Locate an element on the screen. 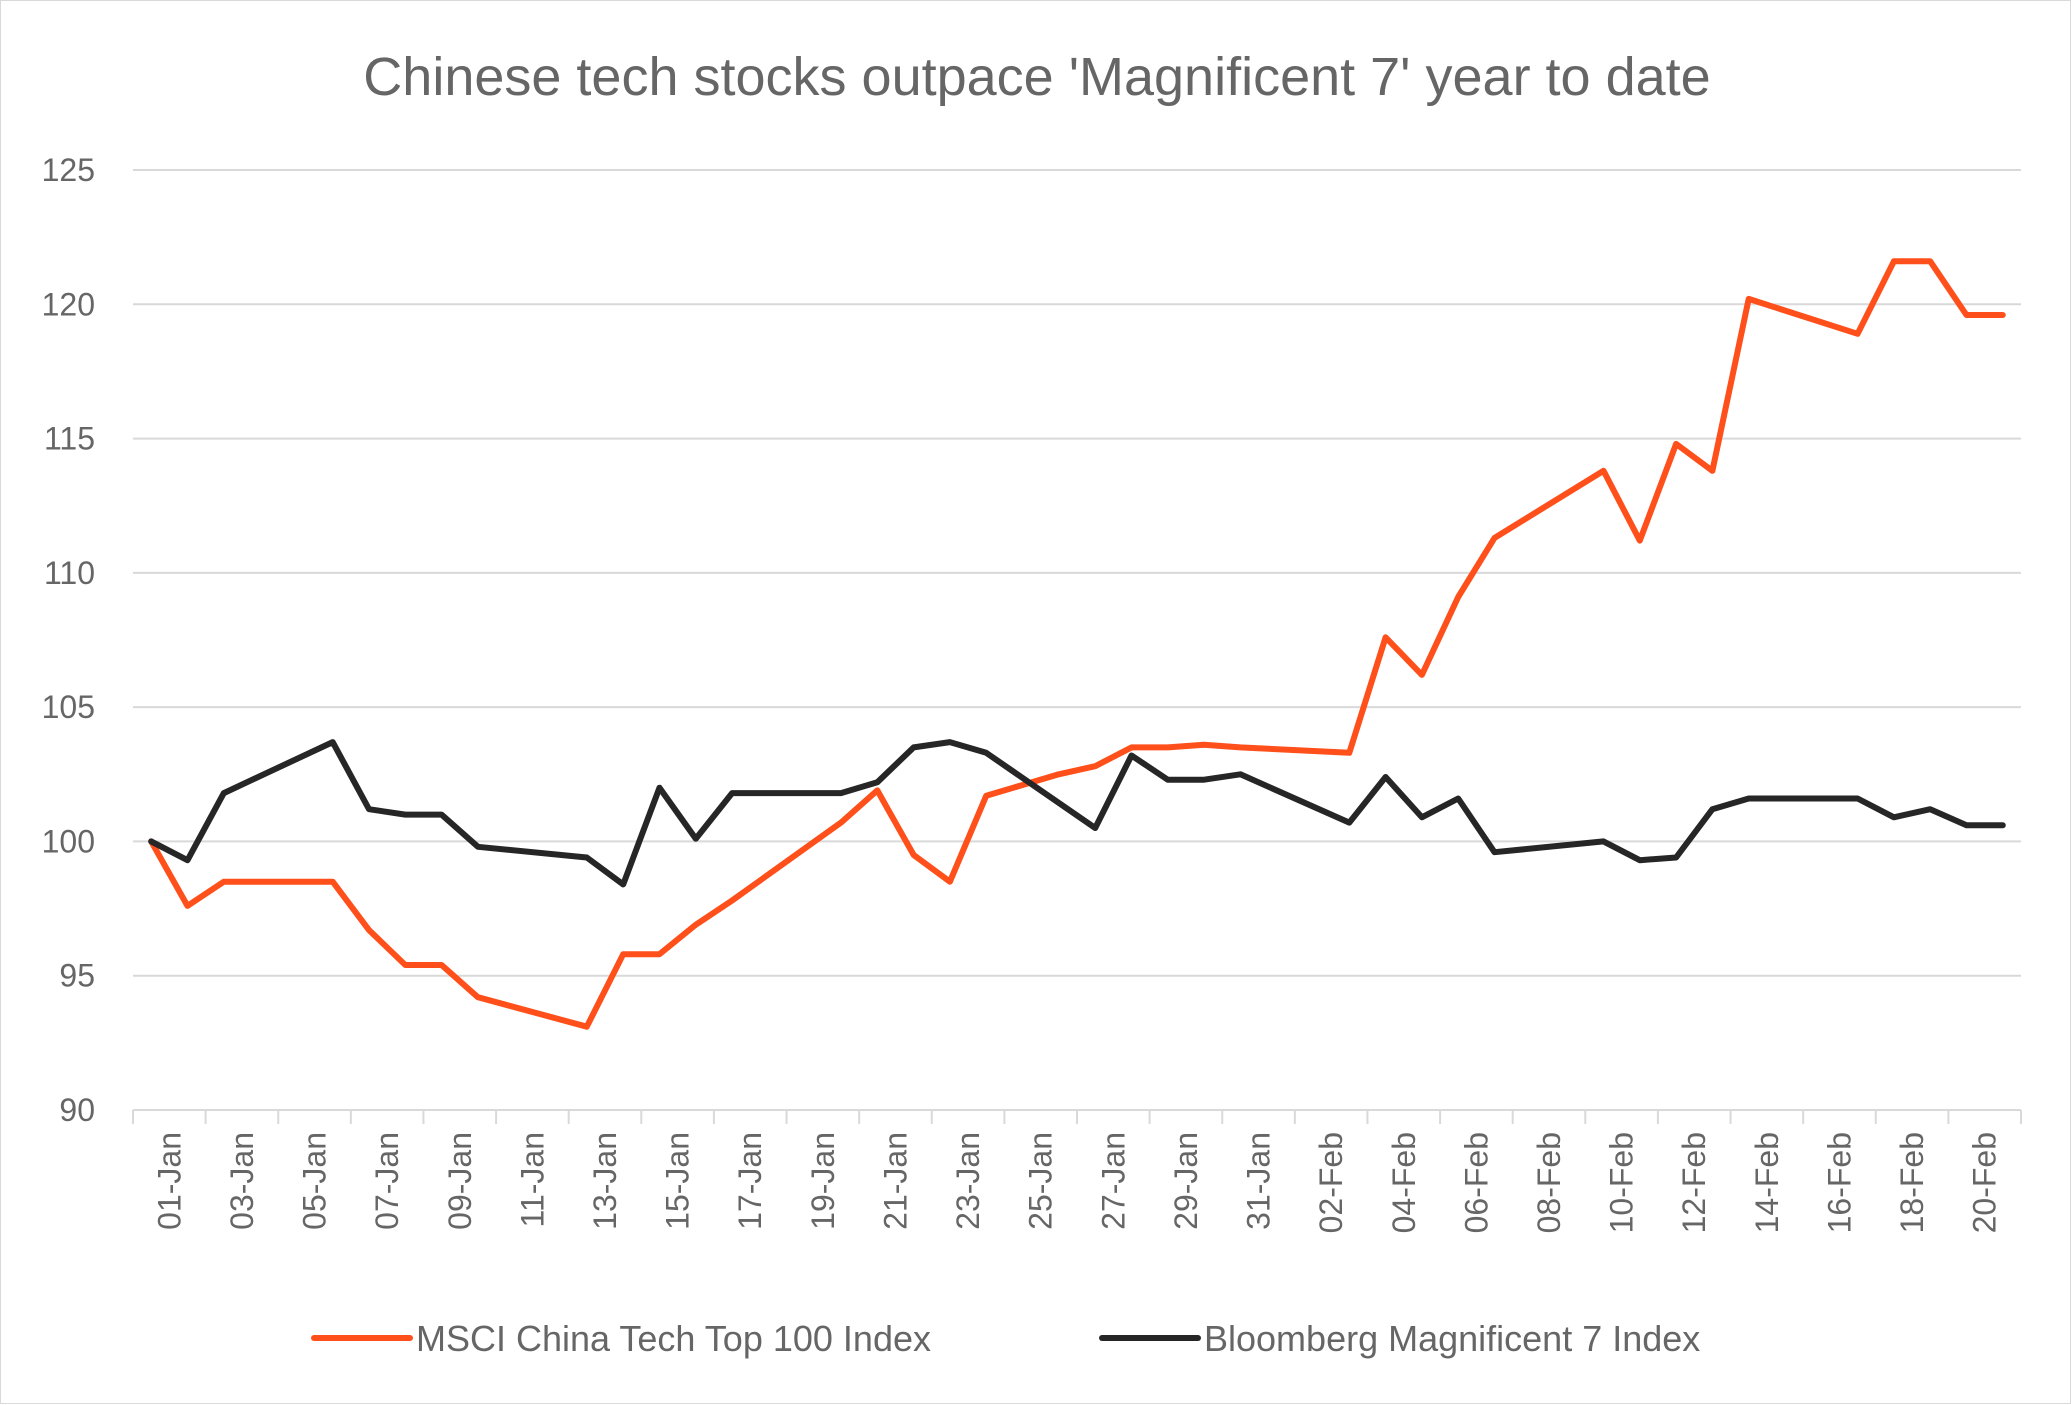 This screenshot has height=1405, width=2071. x-tick-label: 02-Feb is located at coordinates (1331, 1182).